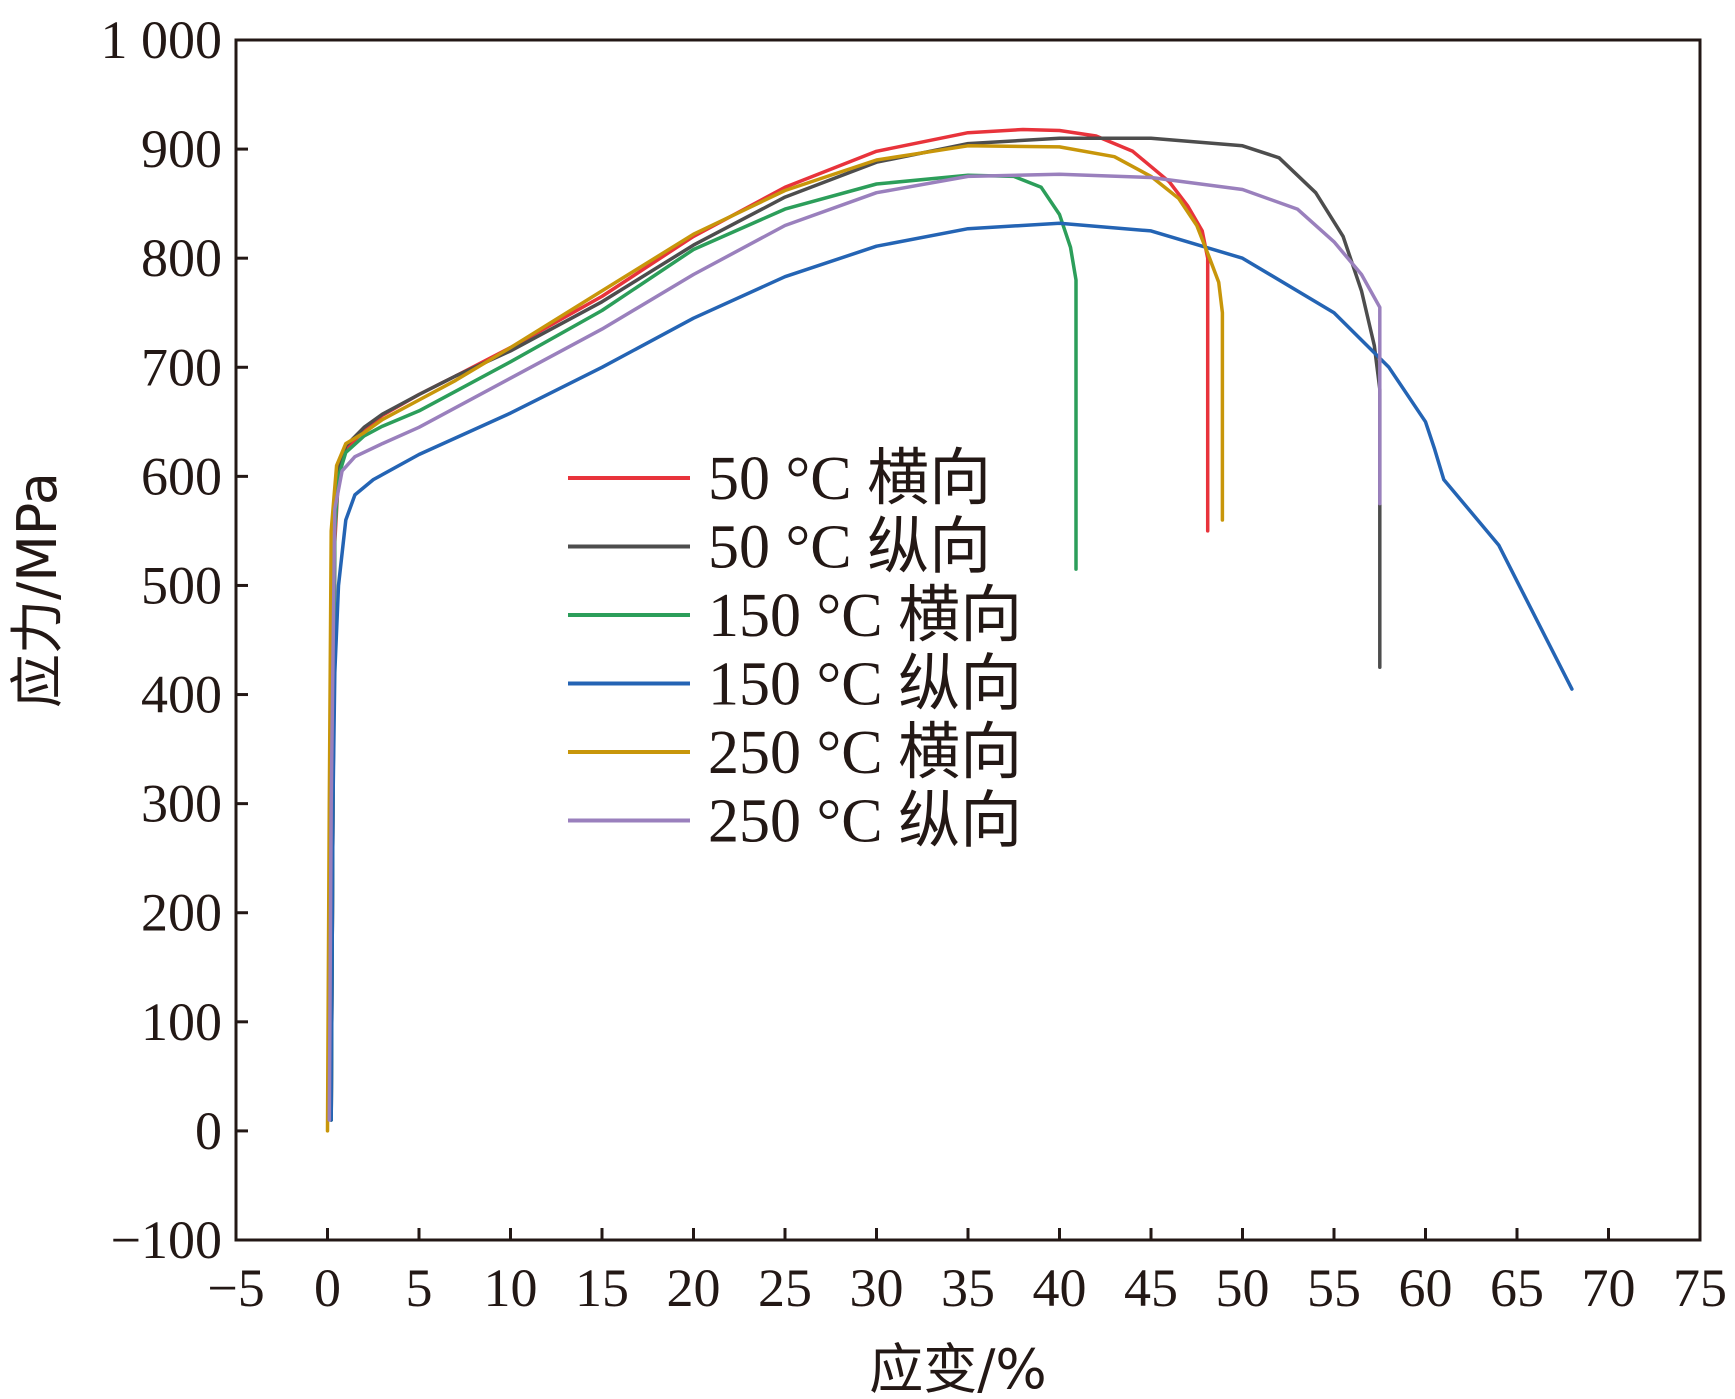  Describe the element at coordinates (865, 685) in the screenshot. I see `legend-label: 150 °C 纵向` at that location.